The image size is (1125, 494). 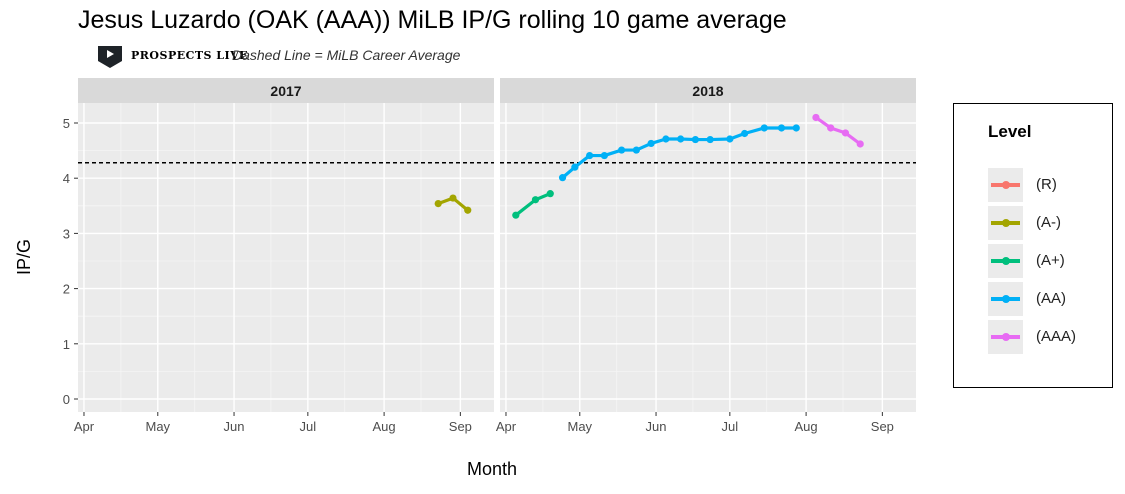 What do you see at coordinates (66, 399) in the screenshot?
I see `y-tick-label: 0` at bounding box center [66, 399].